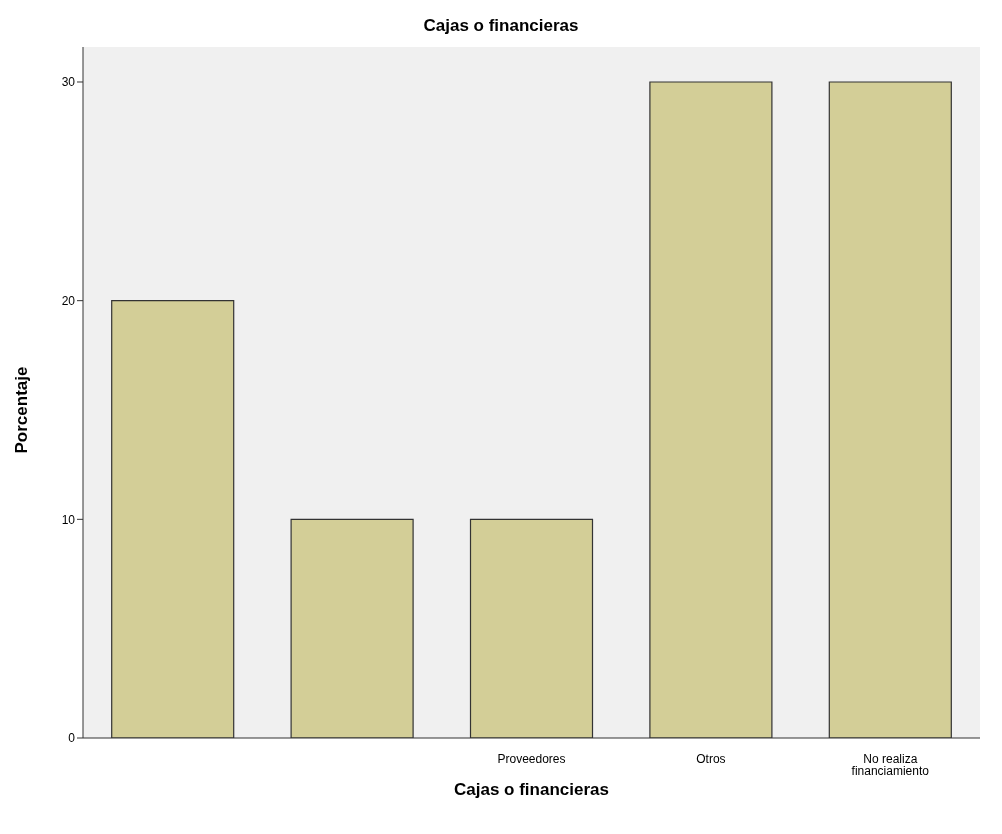 Image resolution: width=1002 pixels, height=834 pixels. I want to click on y-axis-title: Porcentaje, so click(22, 410).